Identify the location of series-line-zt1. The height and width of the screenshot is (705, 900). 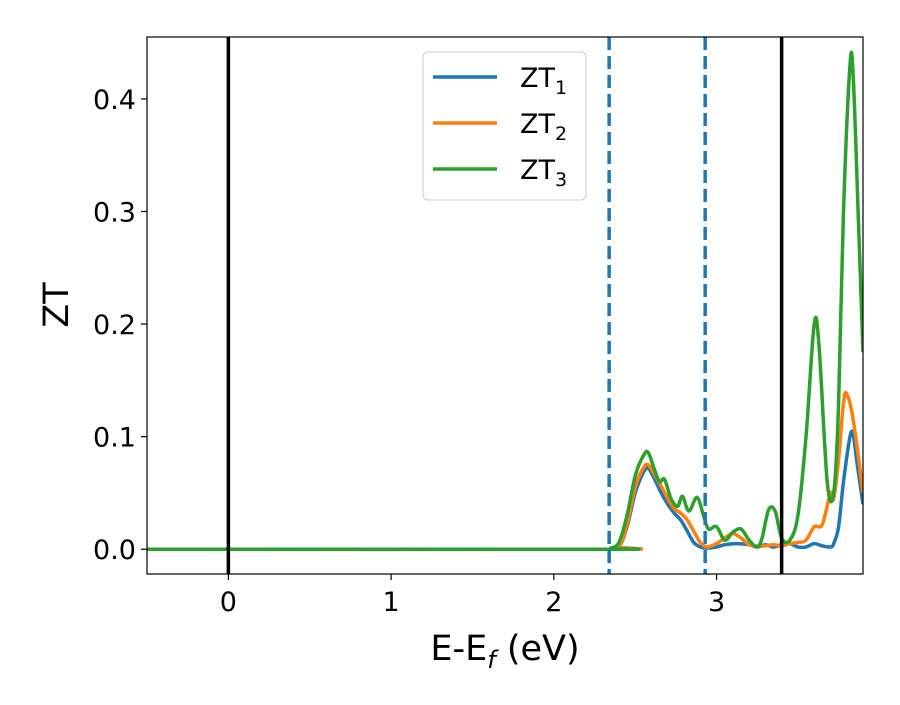
(505, 490).